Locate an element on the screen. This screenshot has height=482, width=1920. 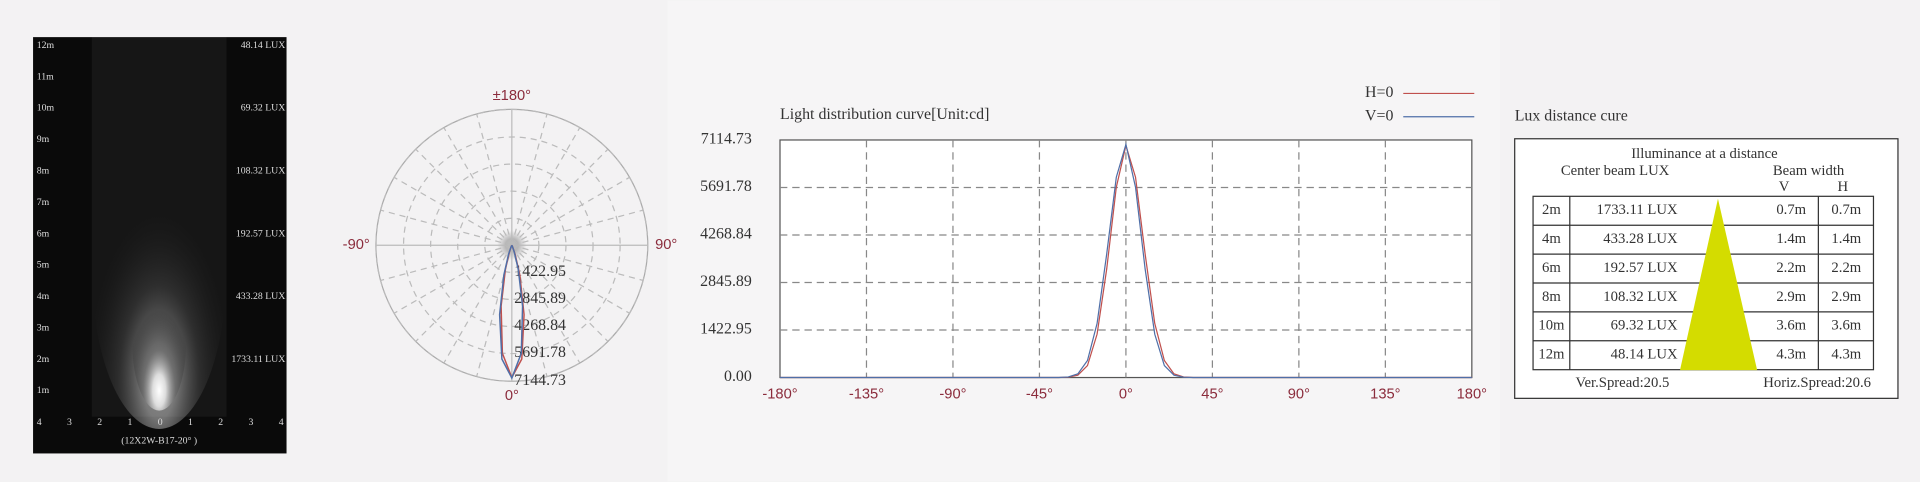
polar-angle-label: -90° is located at coordinates (356, 245).